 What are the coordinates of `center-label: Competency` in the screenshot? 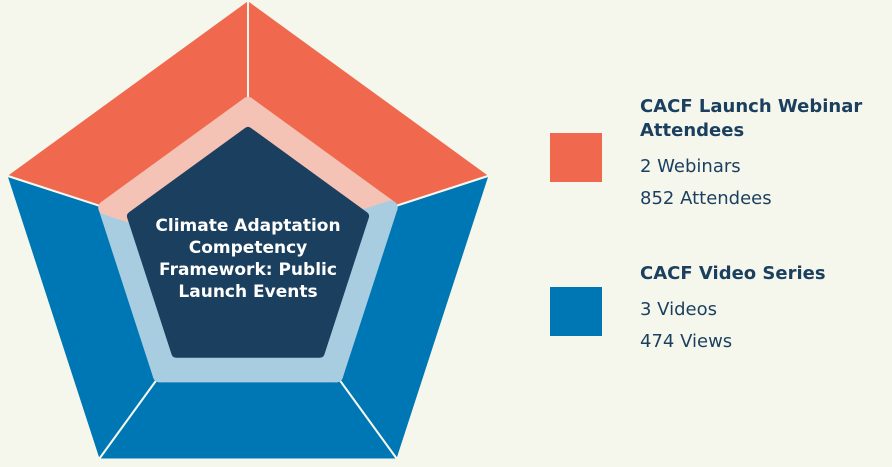 It's located at (248, 248).